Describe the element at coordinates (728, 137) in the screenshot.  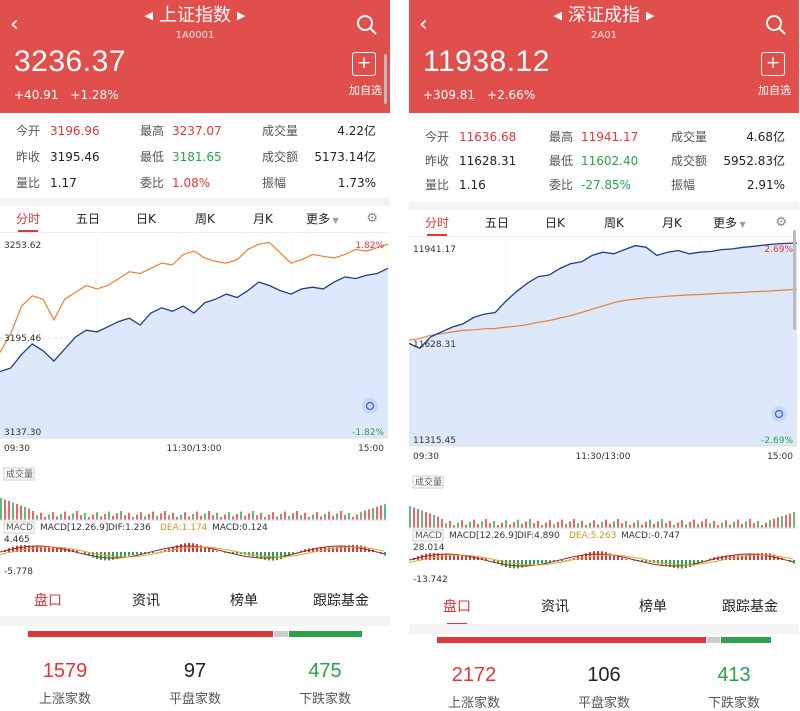
I see `stat-volume: 成交量 4.68亿` at that location.